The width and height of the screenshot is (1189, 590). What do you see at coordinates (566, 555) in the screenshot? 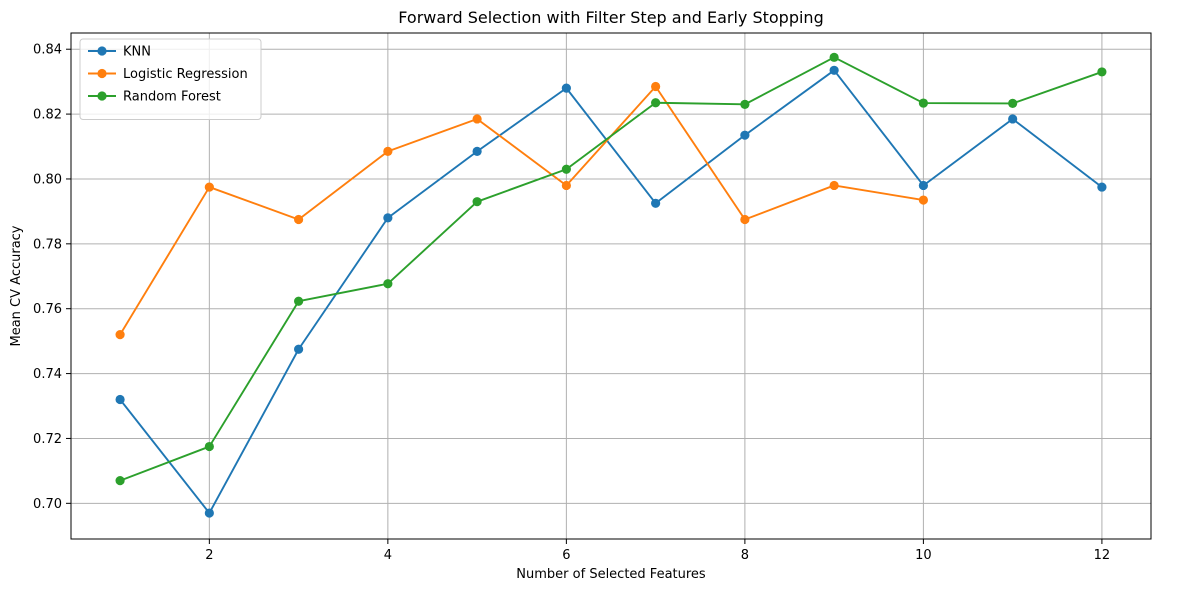
I see `x-tick-label: 6` at bounding box center [566, 555].